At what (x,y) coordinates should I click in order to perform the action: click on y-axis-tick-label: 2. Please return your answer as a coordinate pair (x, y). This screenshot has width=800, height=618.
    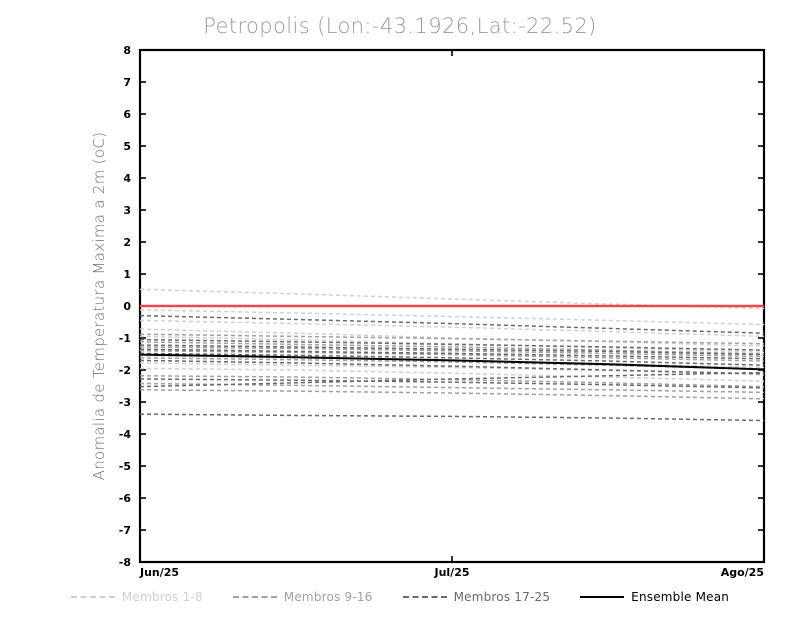
    Looking at the image, I should click on (127, 242).